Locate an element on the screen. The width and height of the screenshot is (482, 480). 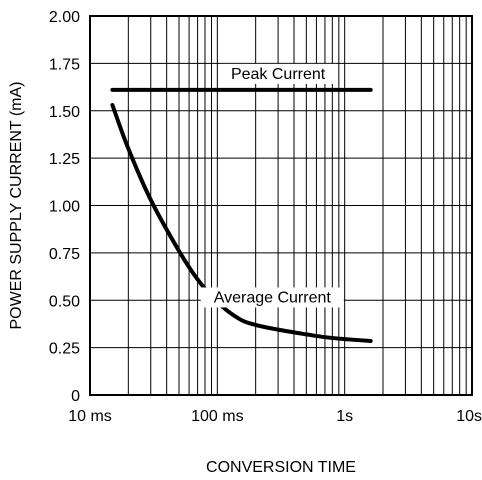
y-tick-label: 1.50 is located at coordinates (64, 112).